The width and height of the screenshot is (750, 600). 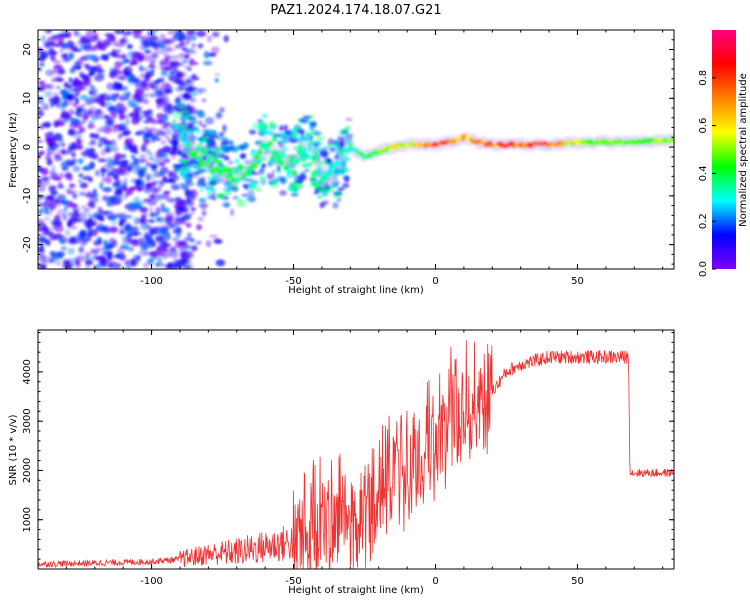 I want to click on colorbar-label: Normalized spectral amplitude, so click(x=743, y=150).